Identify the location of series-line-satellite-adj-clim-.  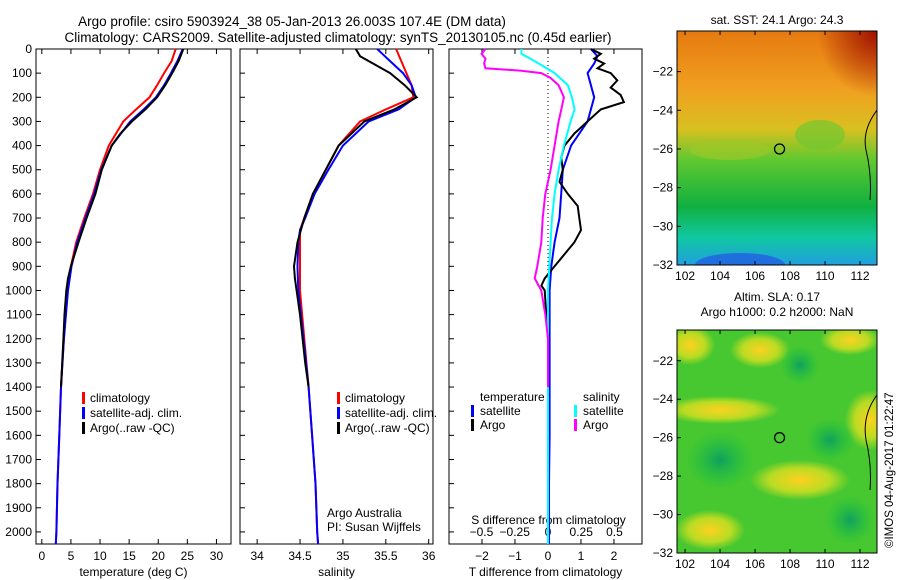
(119, 296).